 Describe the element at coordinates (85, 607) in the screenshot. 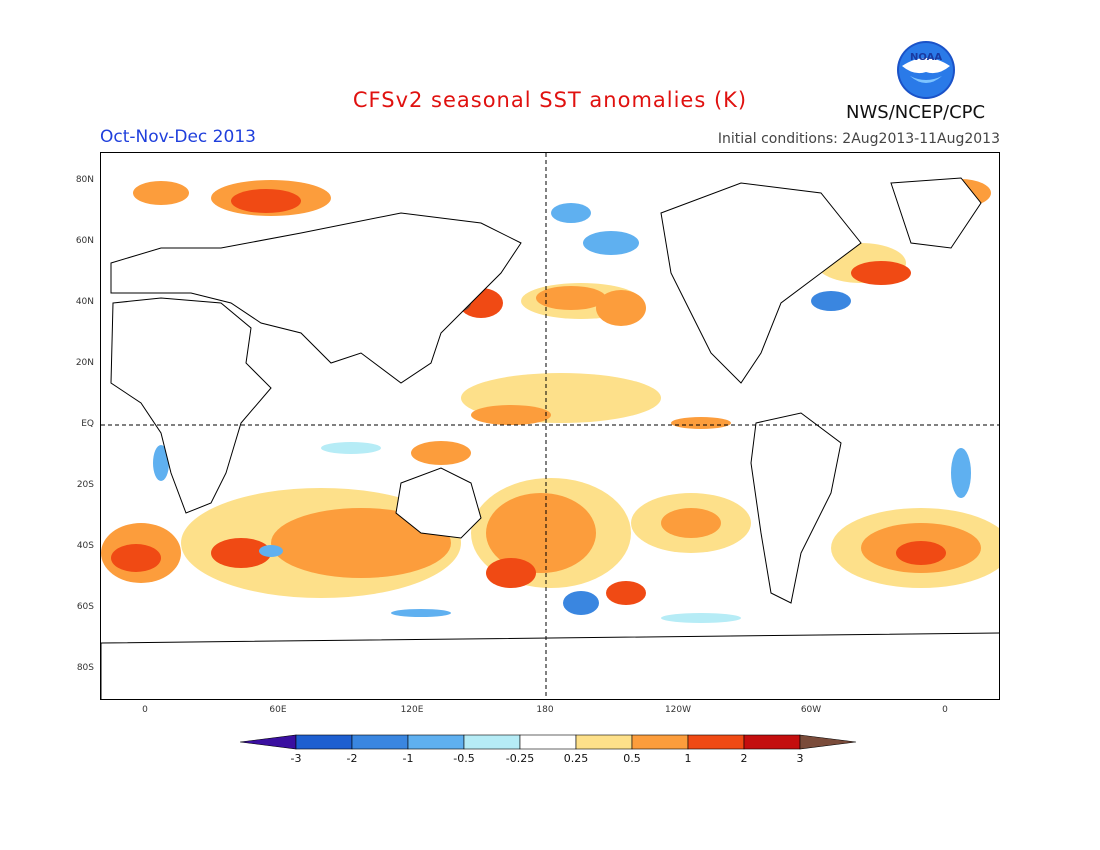

I see `lat-label: 60S` at that location.